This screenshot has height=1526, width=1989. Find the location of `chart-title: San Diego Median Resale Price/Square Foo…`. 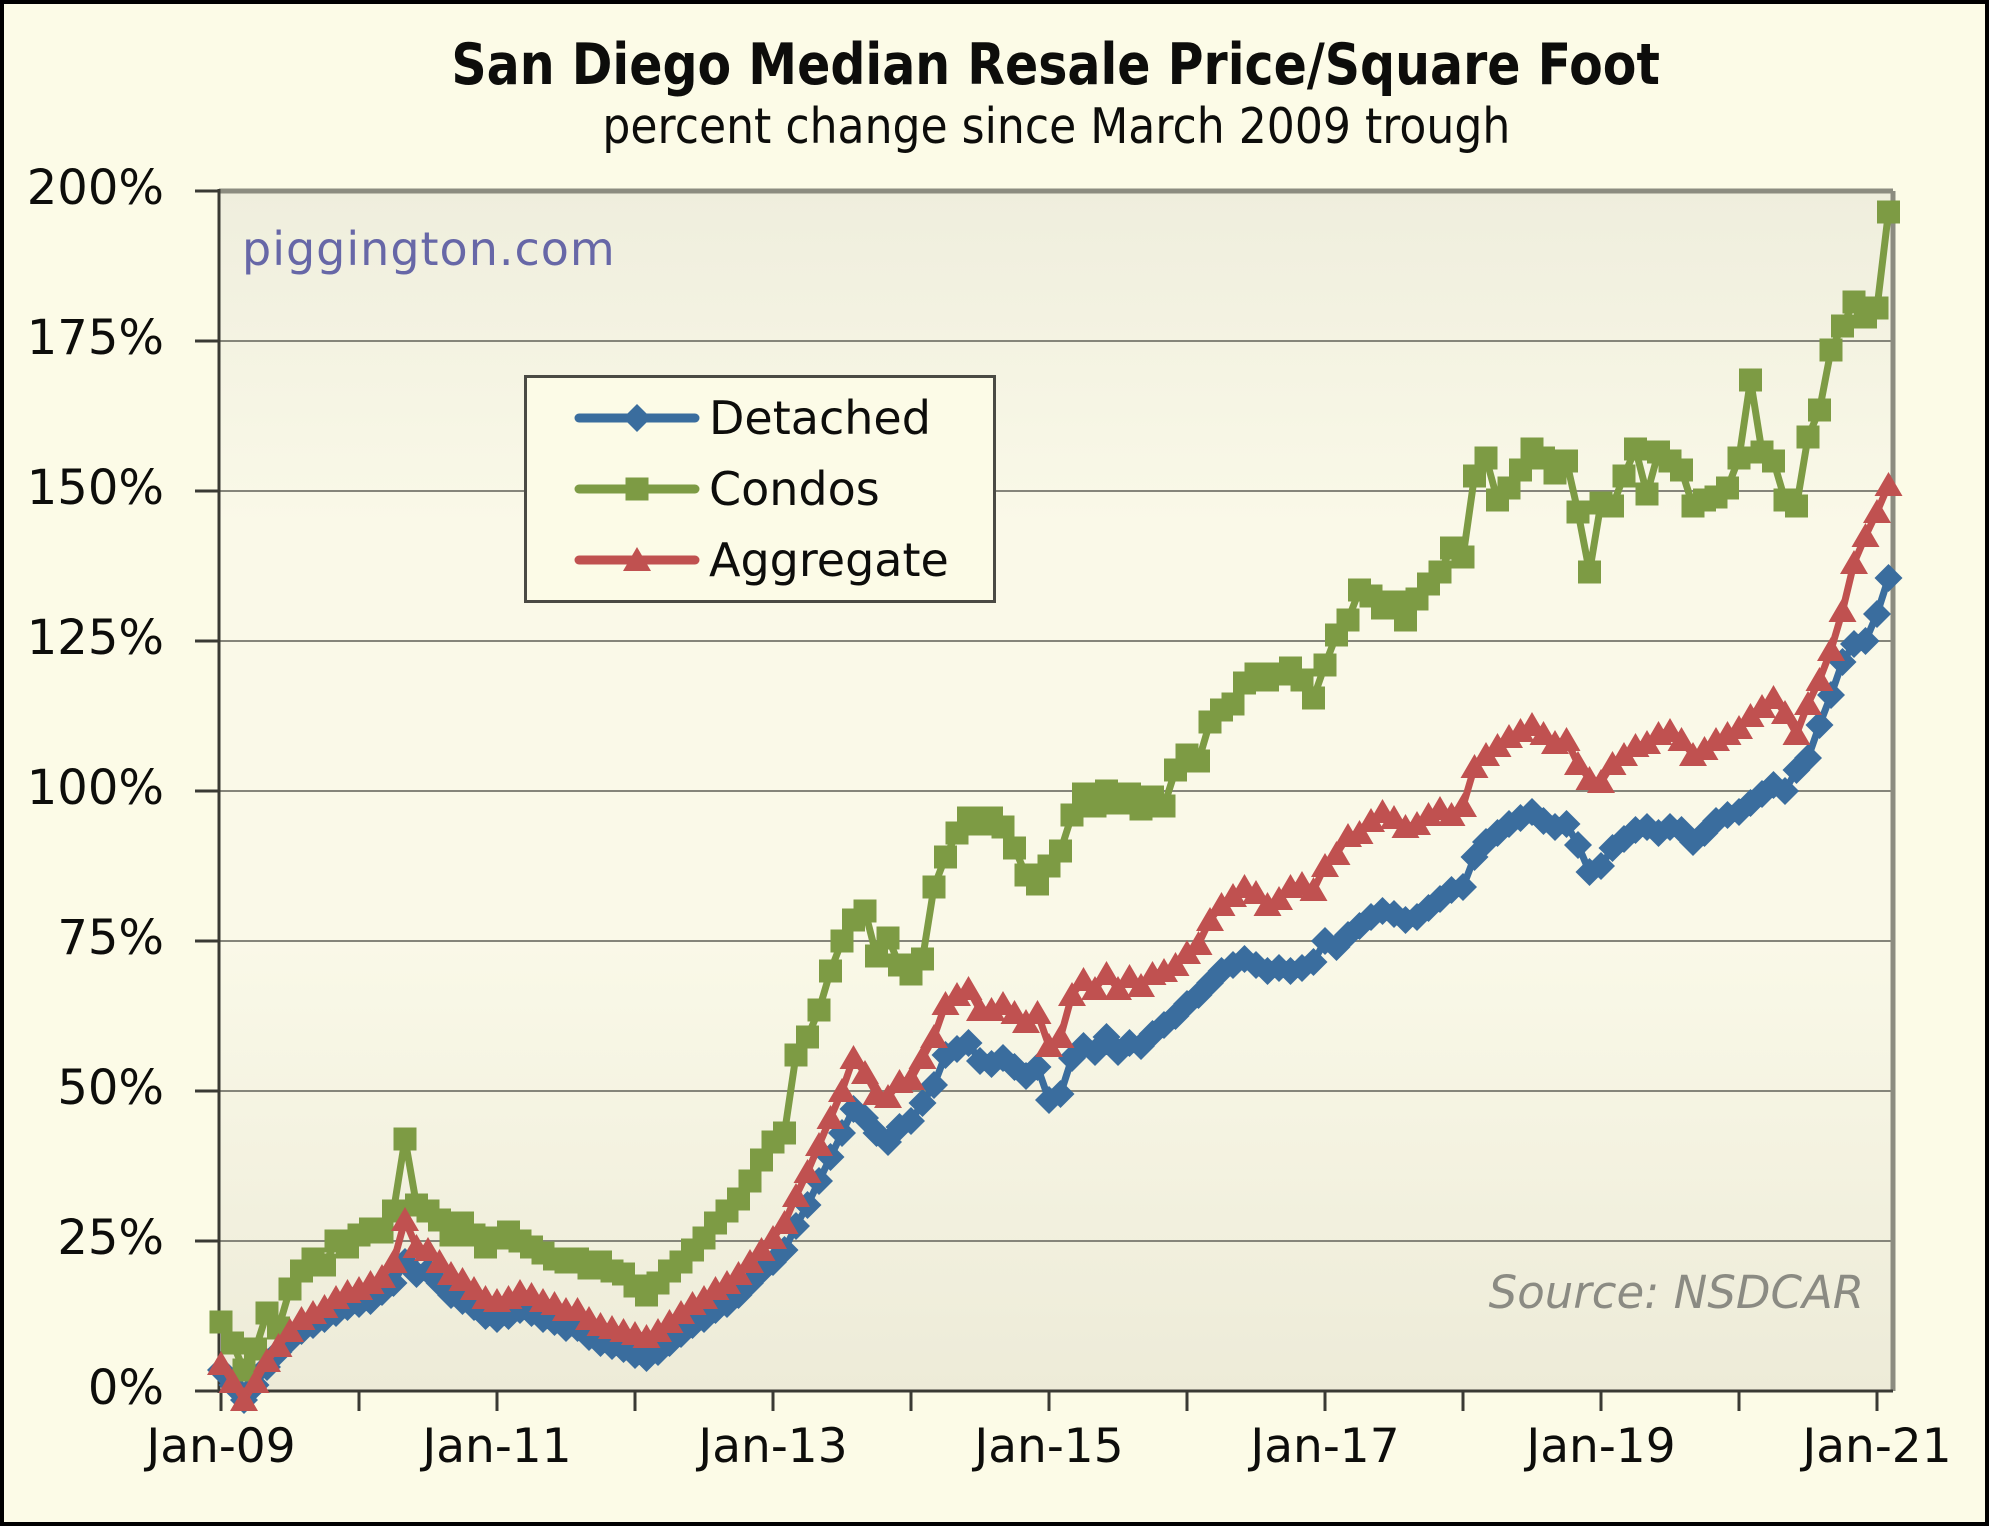

chart-title: San Diego Median Resale Price/Square Foo… is located at coordinates (1056, 65).